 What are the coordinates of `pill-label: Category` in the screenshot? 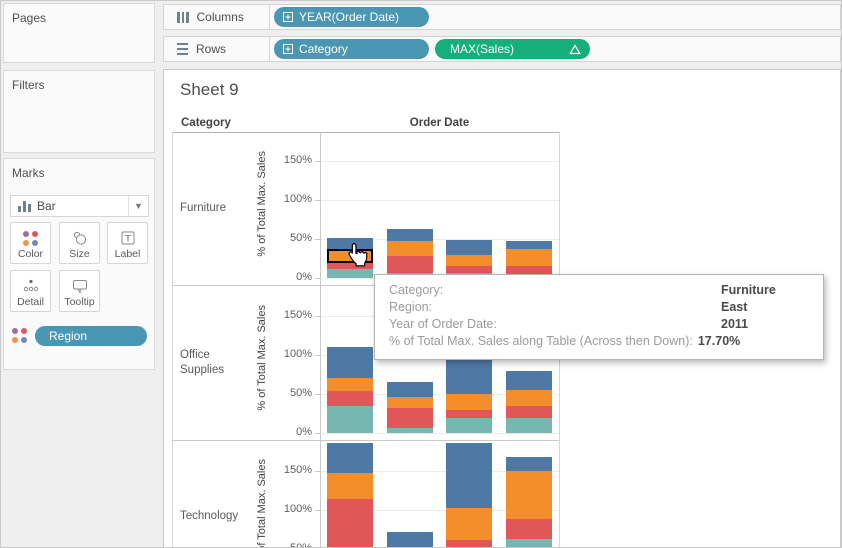 It's located at (323, 49).